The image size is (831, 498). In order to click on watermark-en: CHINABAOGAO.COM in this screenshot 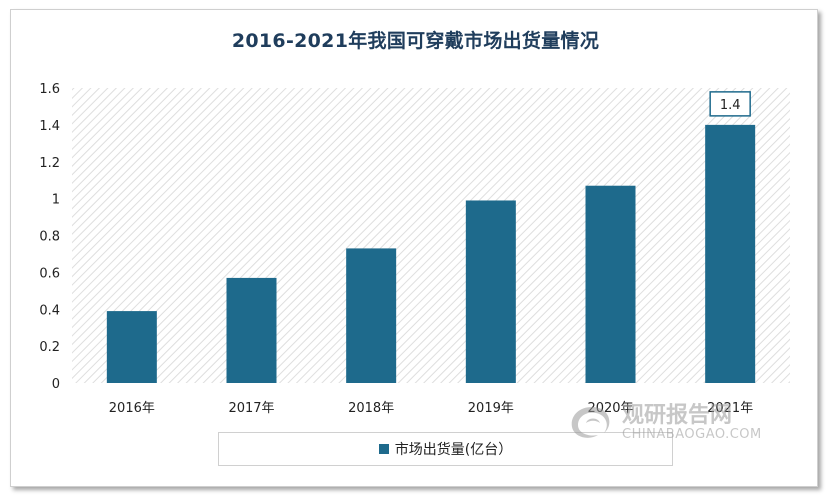, I will do `click(692, 434)`.